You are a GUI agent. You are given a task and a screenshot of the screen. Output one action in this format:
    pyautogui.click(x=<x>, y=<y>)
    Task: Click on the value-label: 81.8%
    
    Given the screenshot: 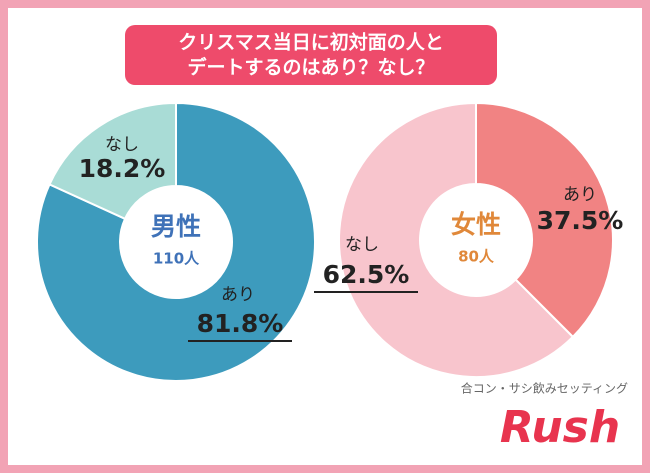 What is the action you would take?
    pyautogui.click(x=240, y=323)
    